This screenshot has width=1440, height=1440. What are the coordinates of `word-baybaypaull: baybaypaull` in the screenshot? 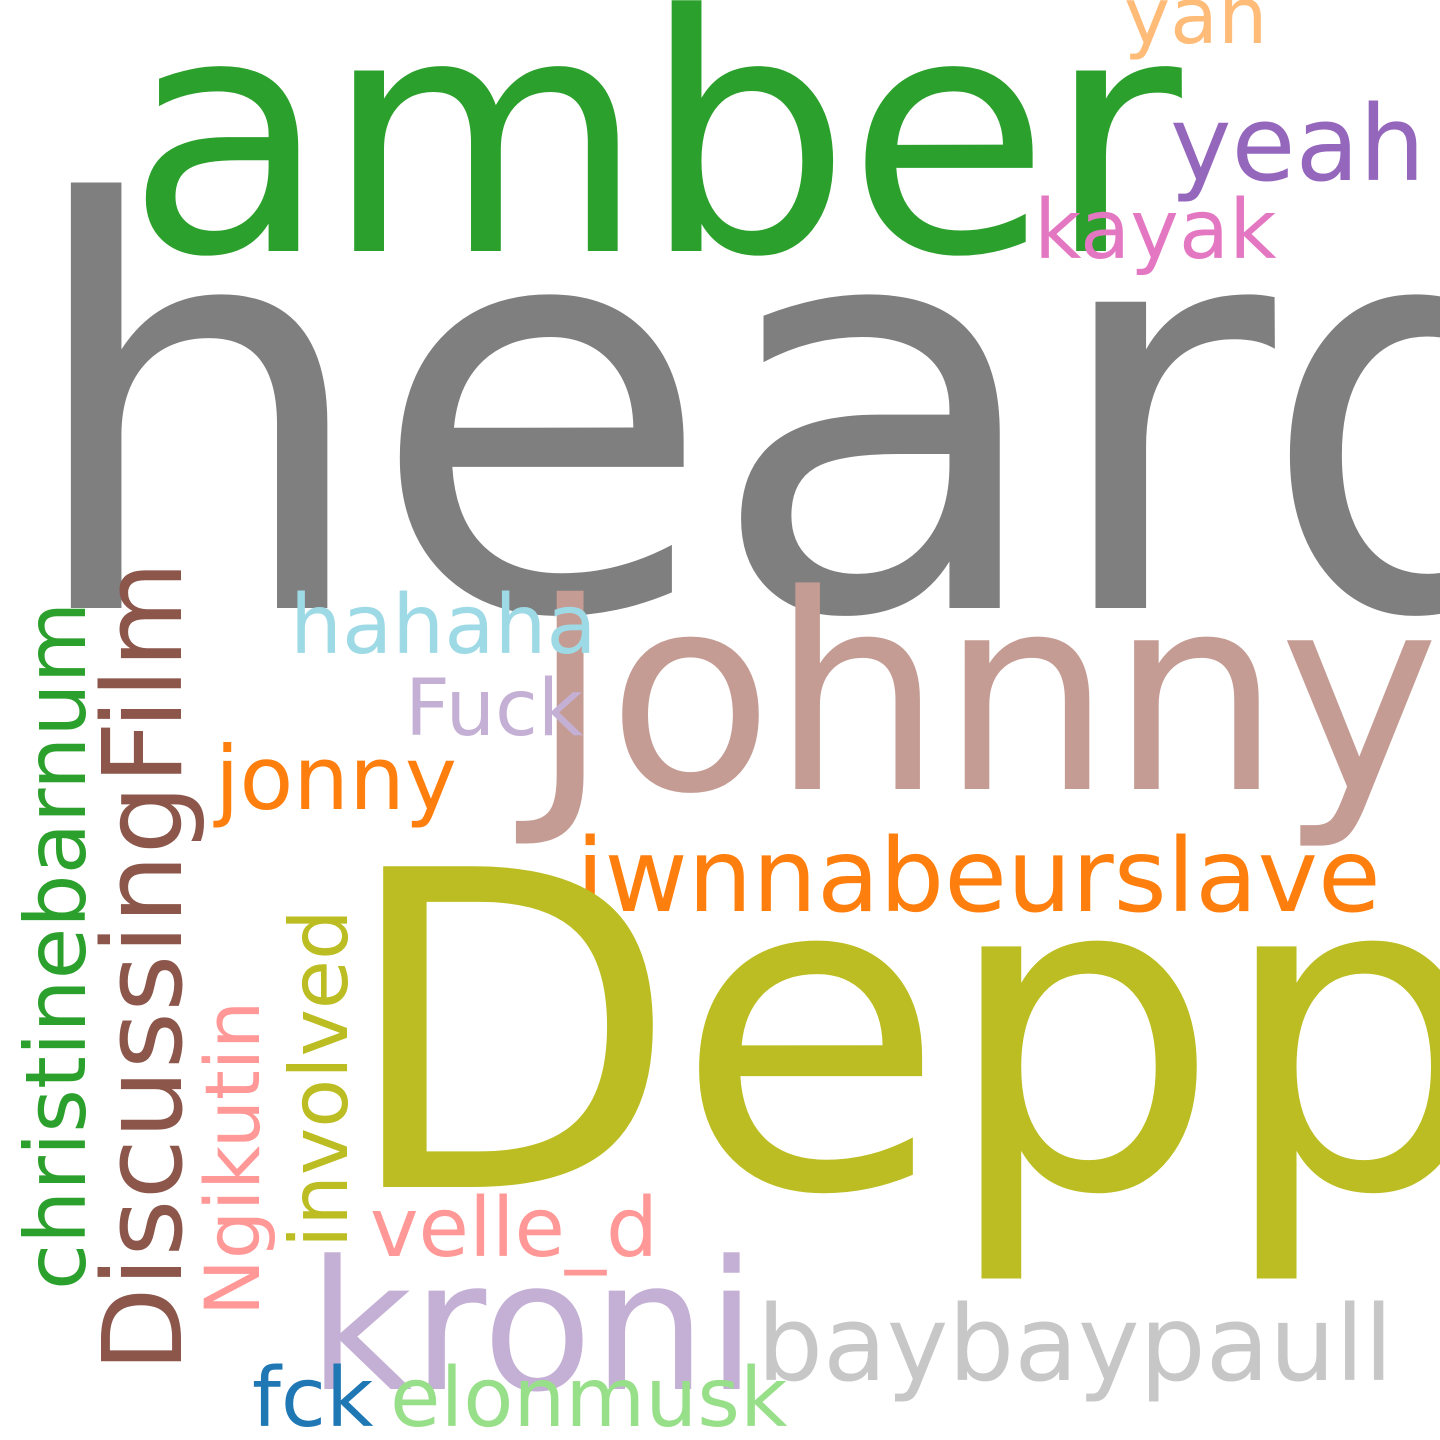 It's located at (1075, 1344).